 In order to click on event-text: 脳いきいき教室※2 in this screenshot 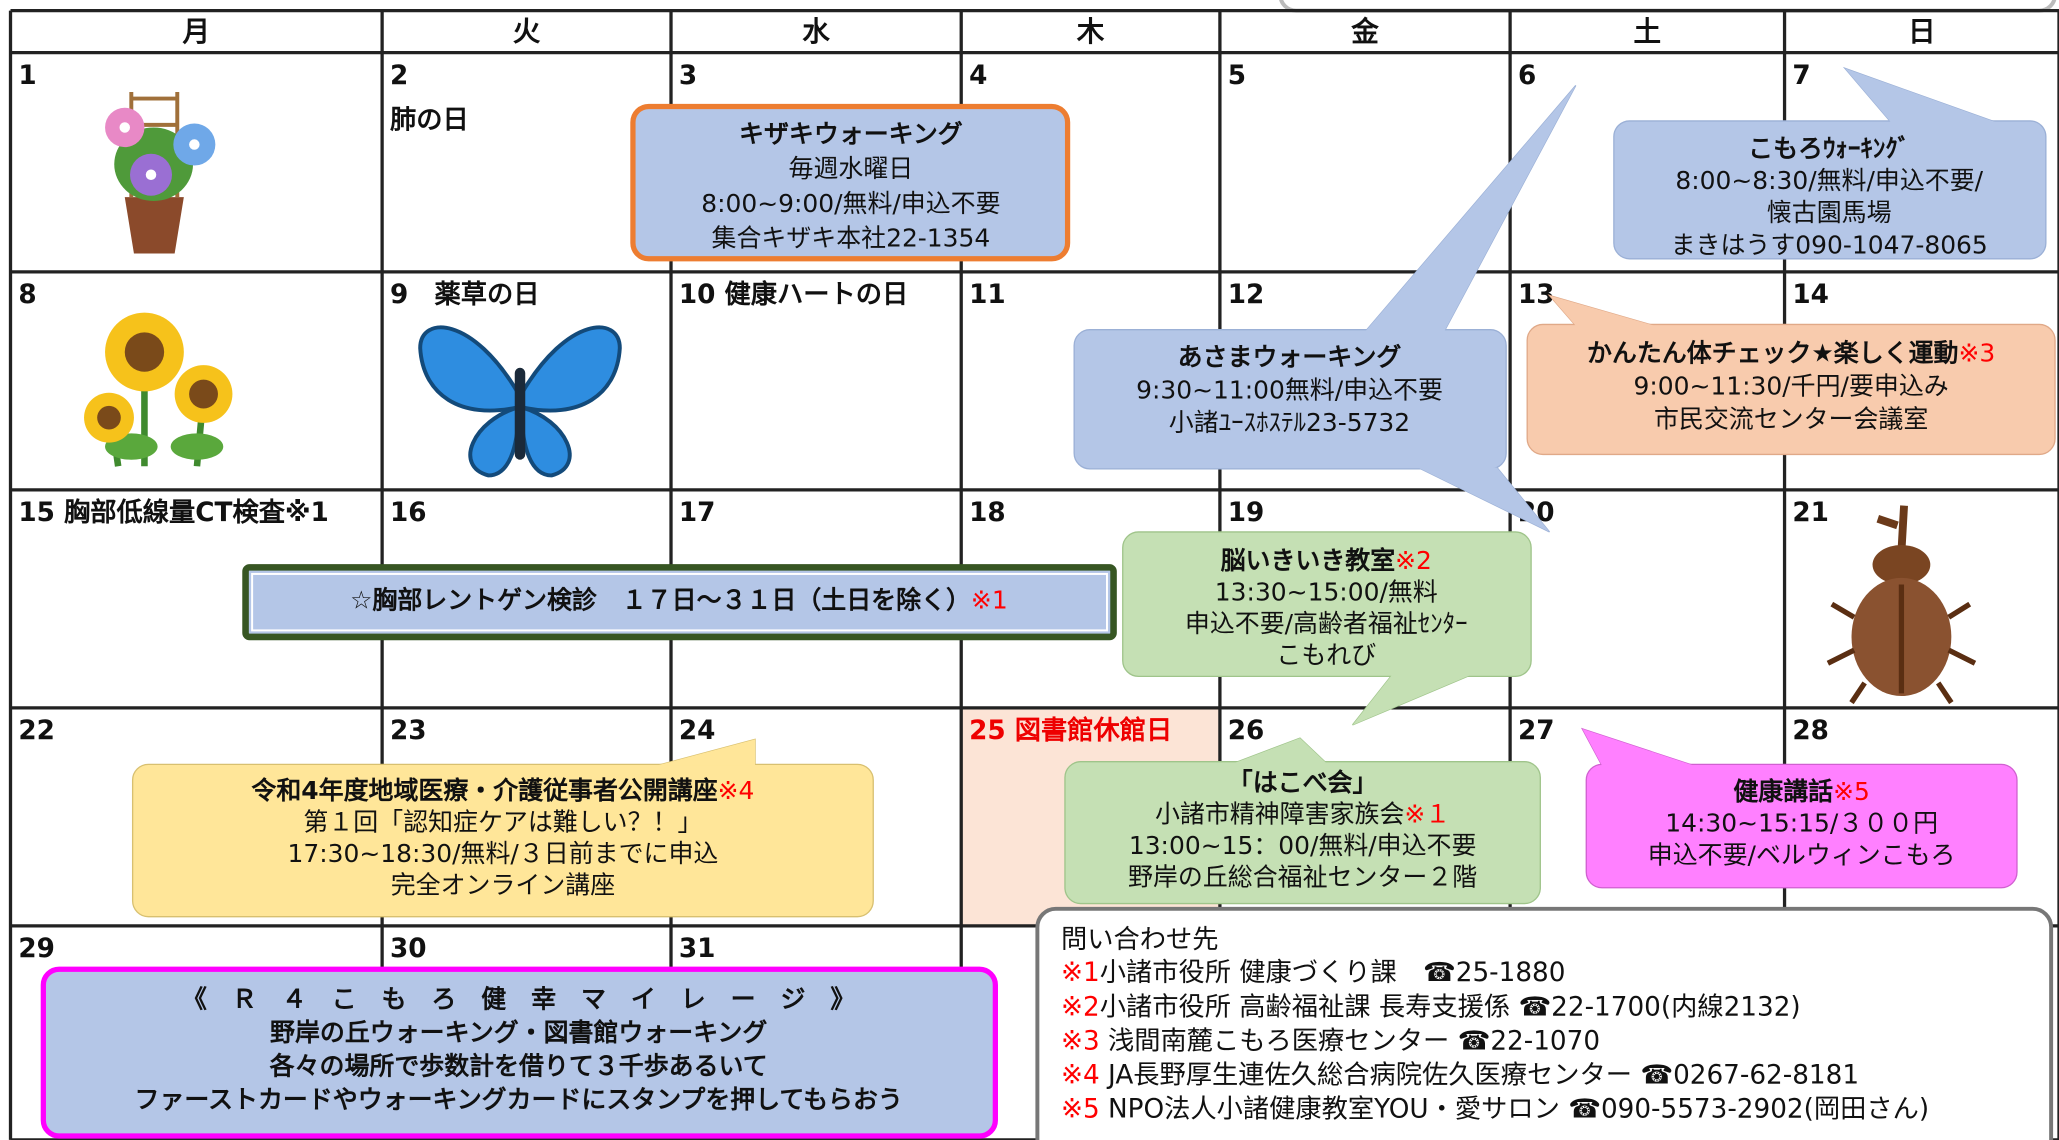, I will do `click(1326, 560)`.